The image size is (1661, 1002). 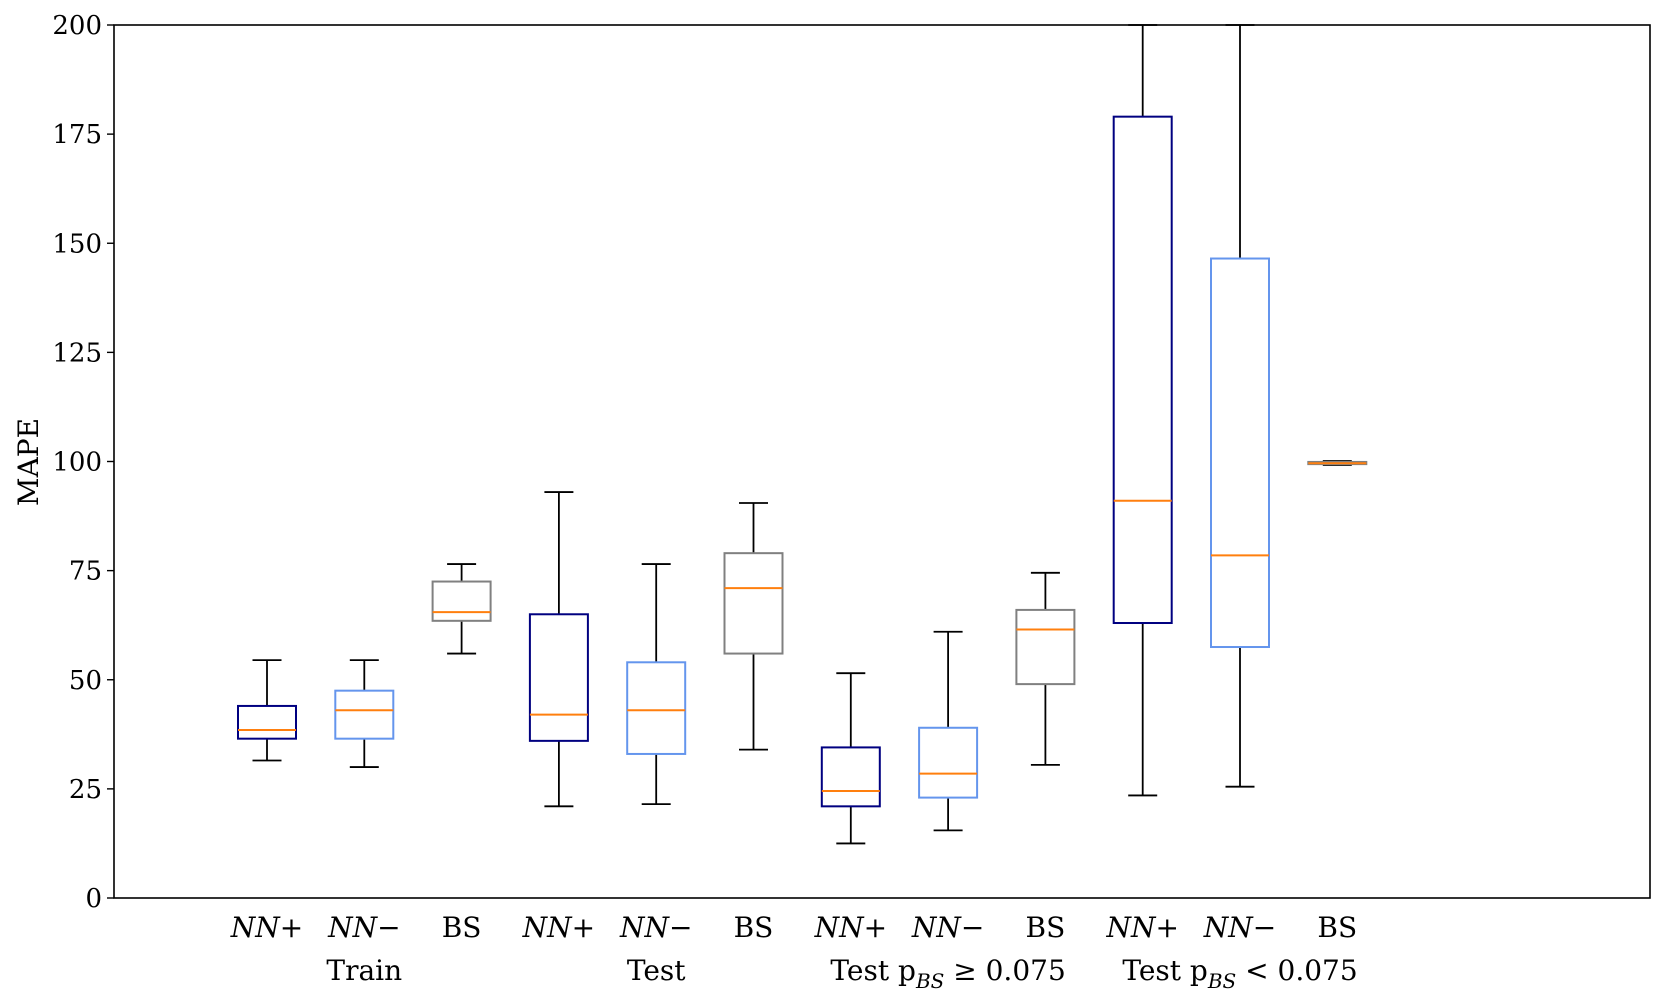 I want to click on y-tick-label: 125, so click(x=77, y=353).